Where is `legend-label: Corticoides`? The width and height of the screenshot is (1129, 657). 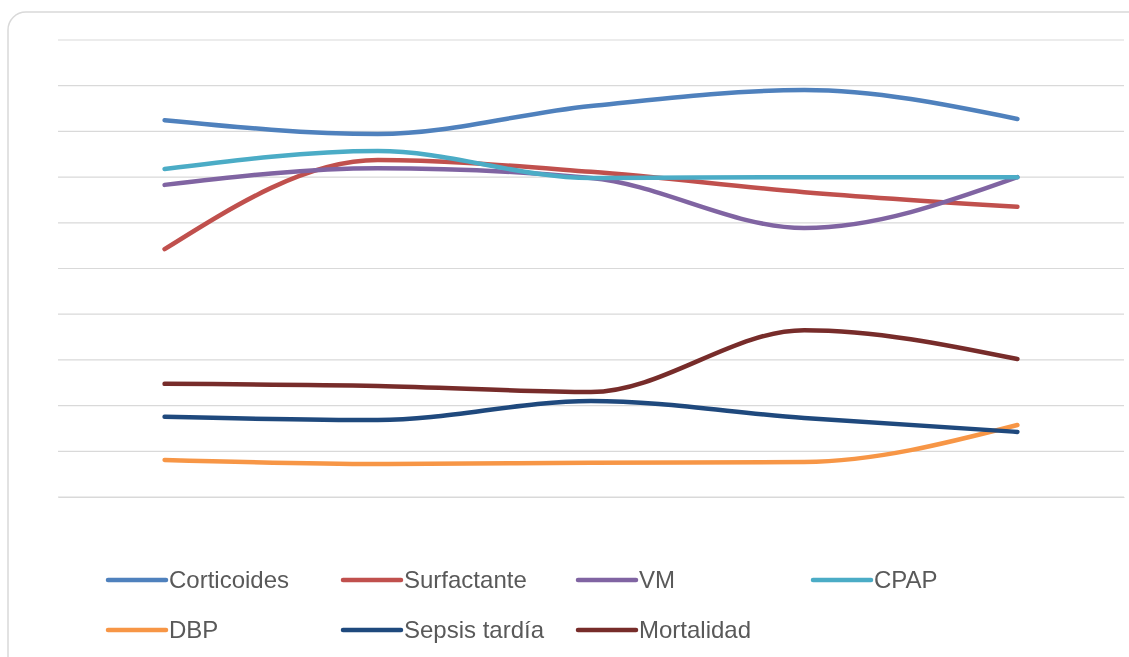
legend-label: Corticoides is located at coordinates (229, 579).